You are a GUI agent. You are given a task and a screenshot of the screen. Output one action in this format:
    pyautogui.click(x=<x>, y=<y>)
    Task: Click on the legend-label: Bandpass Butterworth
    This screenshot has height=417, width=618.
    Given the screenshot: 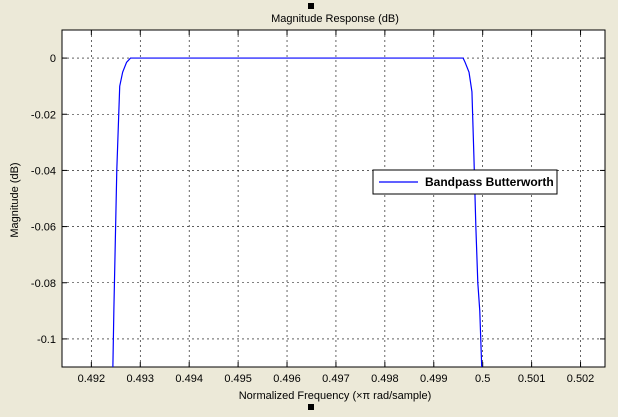 What is the action you would take?
    pyautogui.click(x=489, y=182)
    